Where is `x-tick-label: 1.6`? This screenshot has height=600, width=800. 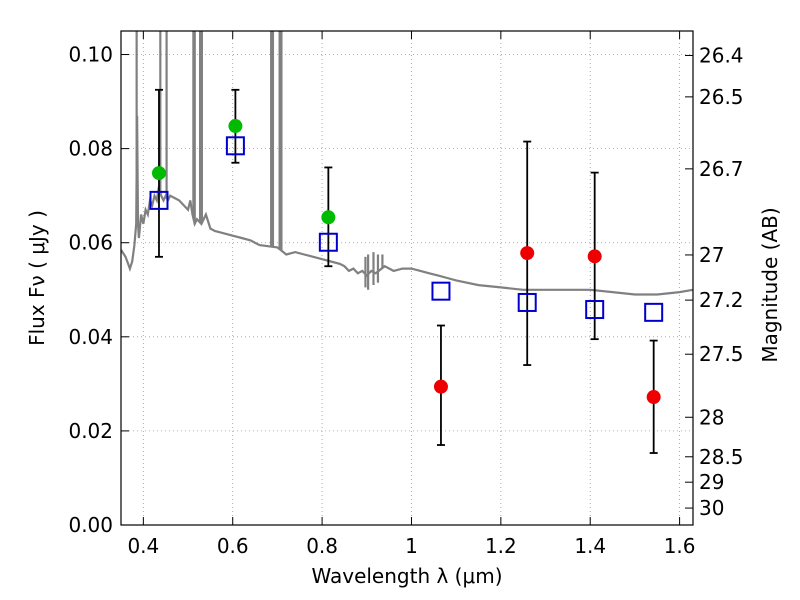 x-tick-label: 1.6 is located at coordinates (680, 546).